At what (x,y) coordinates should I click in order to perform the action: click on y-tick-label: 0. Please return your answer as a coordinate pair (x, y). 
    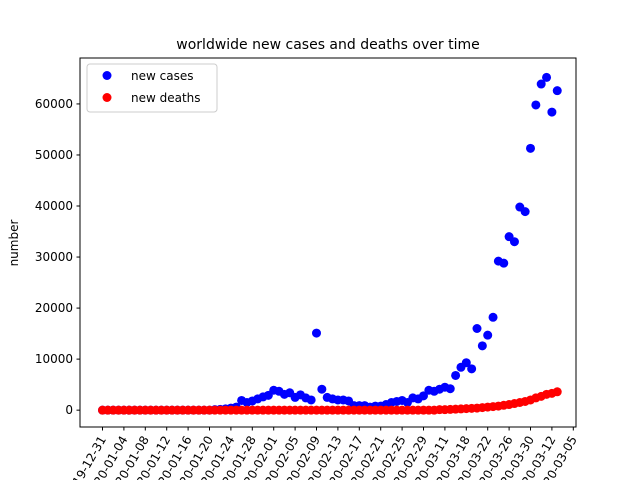
    Looking at the image, I should click on (69, 410).